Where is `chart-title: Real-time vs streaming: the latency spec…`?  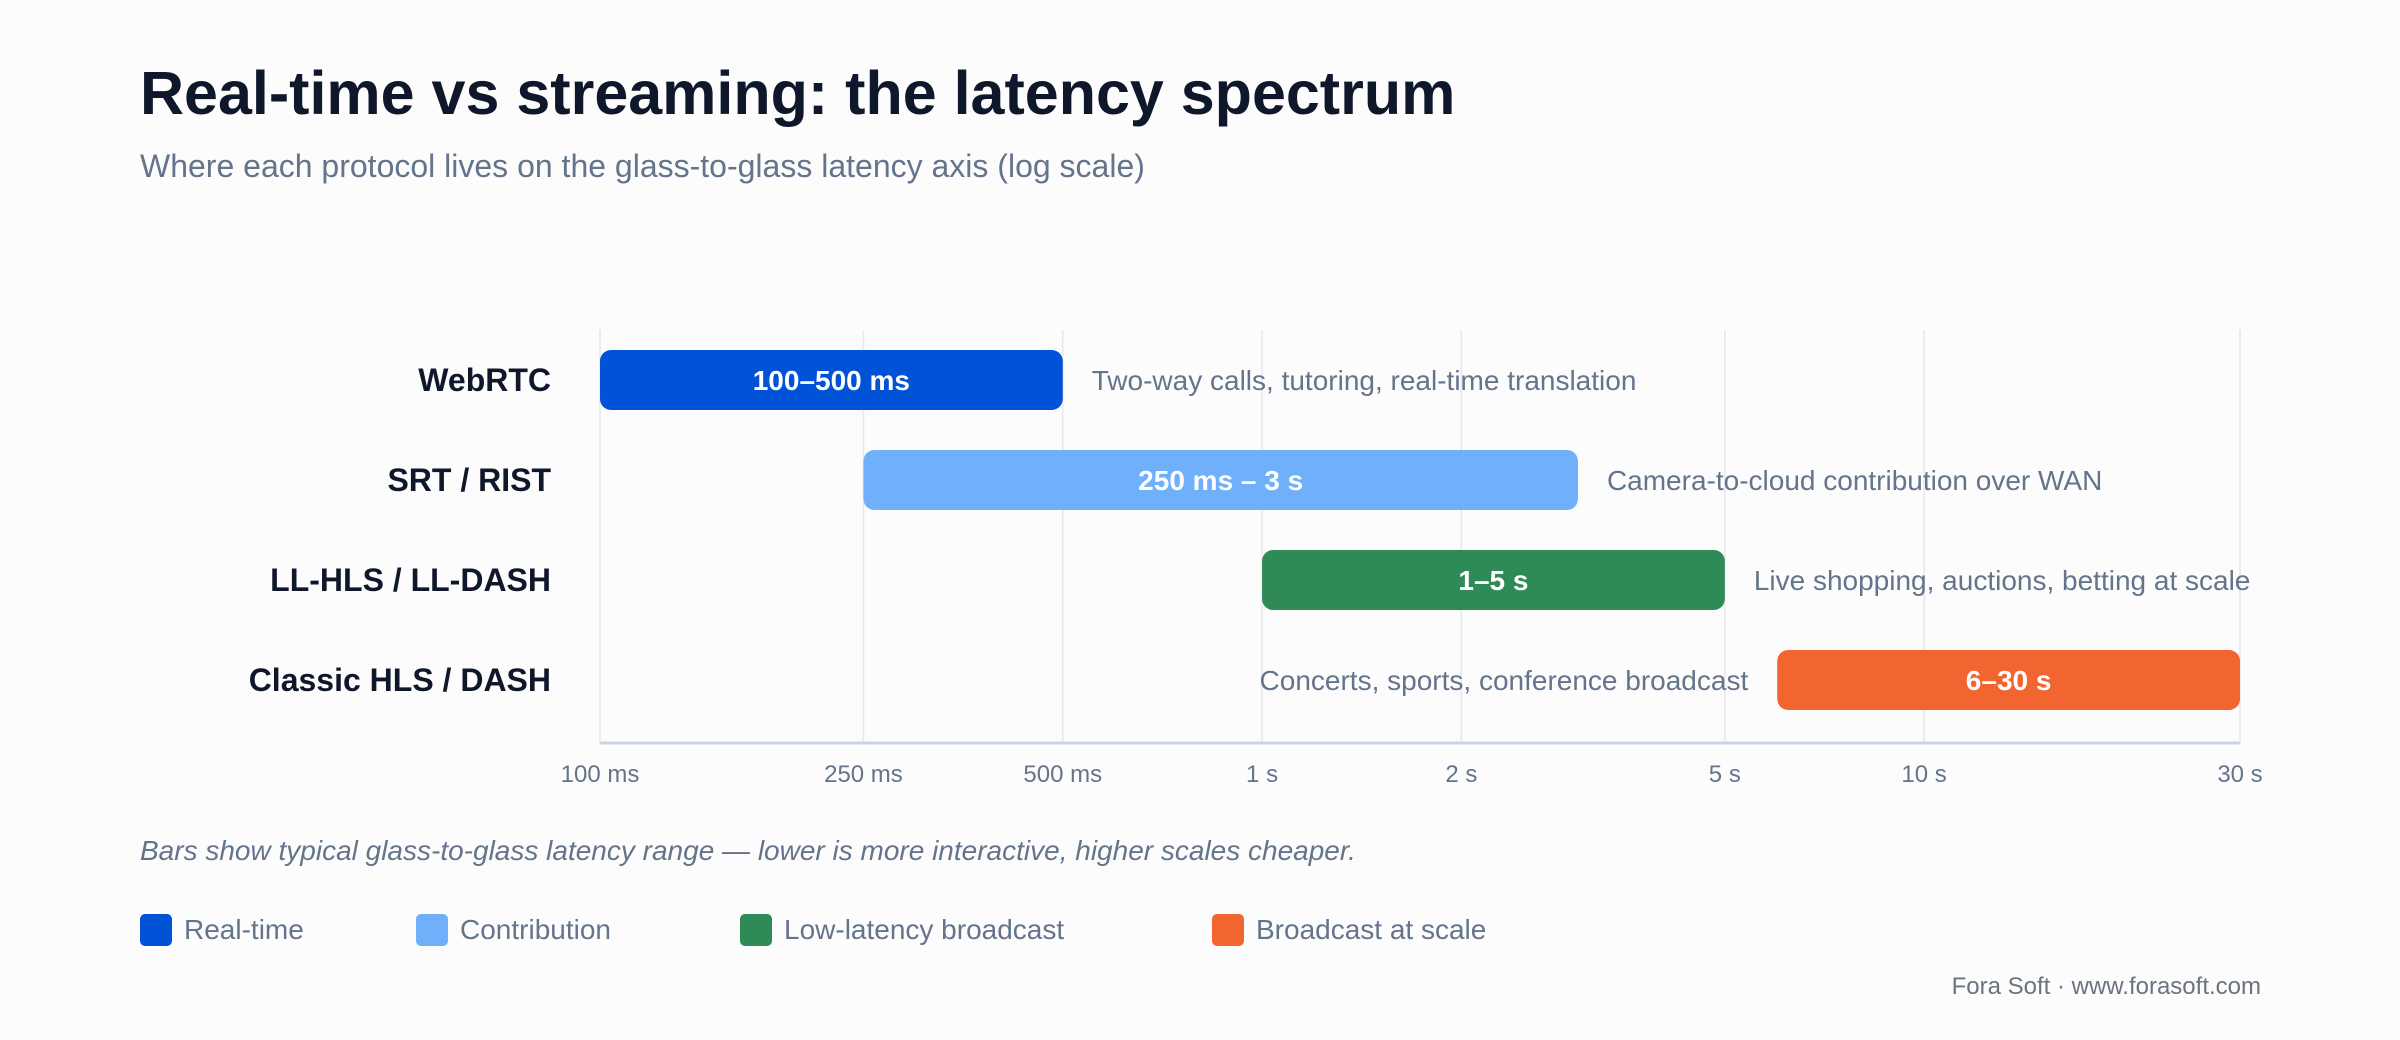
chart-title: Real-time vs streaming: the latency spec… is located at coordinates (798, 93).